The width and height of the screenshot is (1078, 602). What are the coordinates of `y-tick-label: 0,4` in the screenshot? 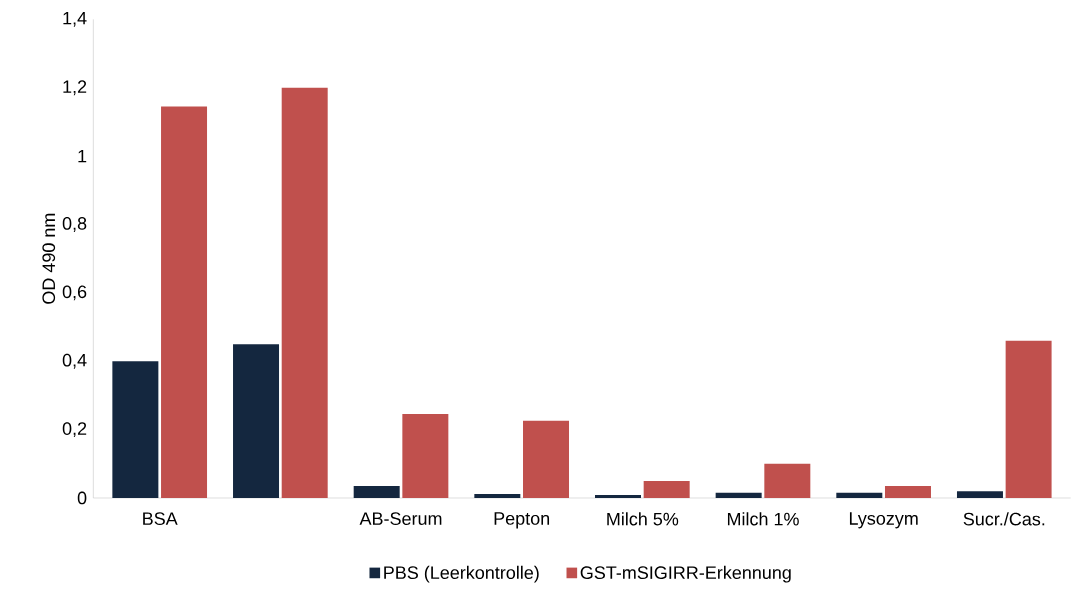 It's located at (74, 361).